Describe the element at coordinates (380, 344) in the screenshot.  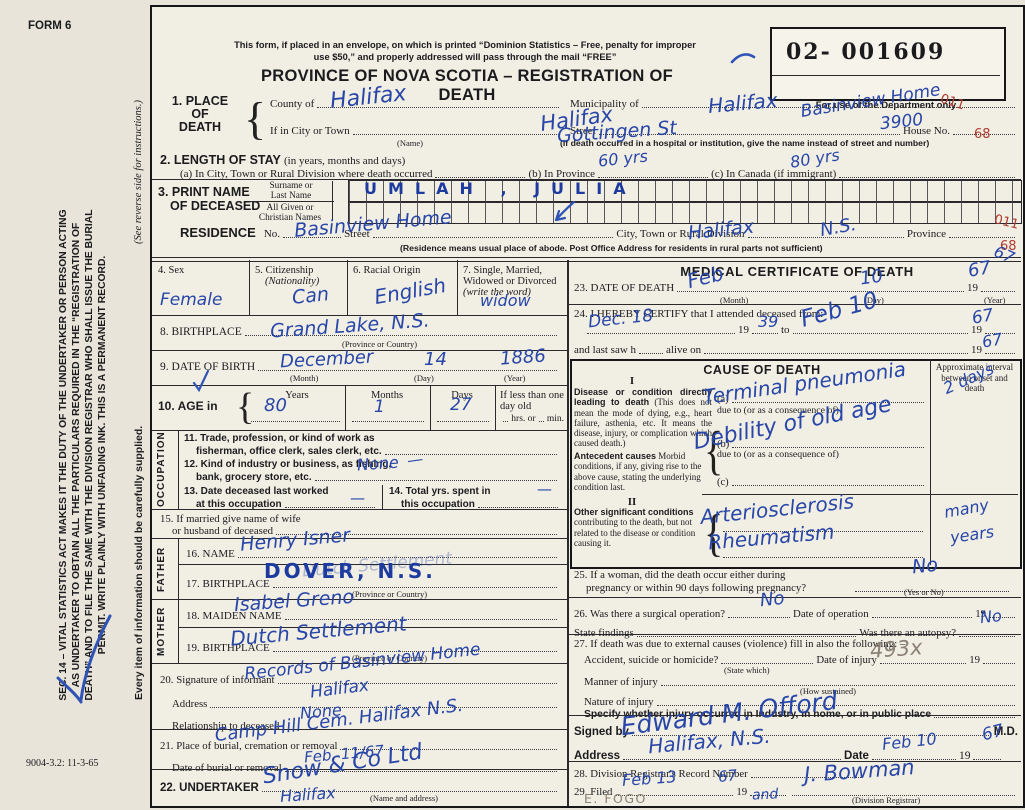
I see `birthplace-sub: (Province or Country)` at that location.